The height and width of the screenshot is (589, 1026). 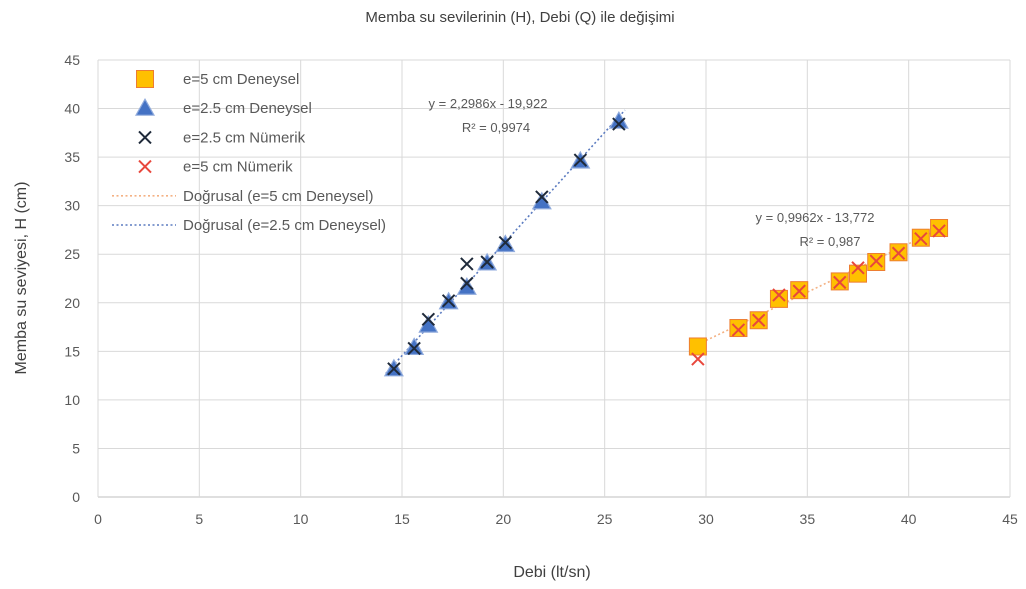 What do you see at coordinates (551, 572) in the screenshot?
I see `x-axis-title: Debi (lt/sn)` at bounding box center [551, 572].